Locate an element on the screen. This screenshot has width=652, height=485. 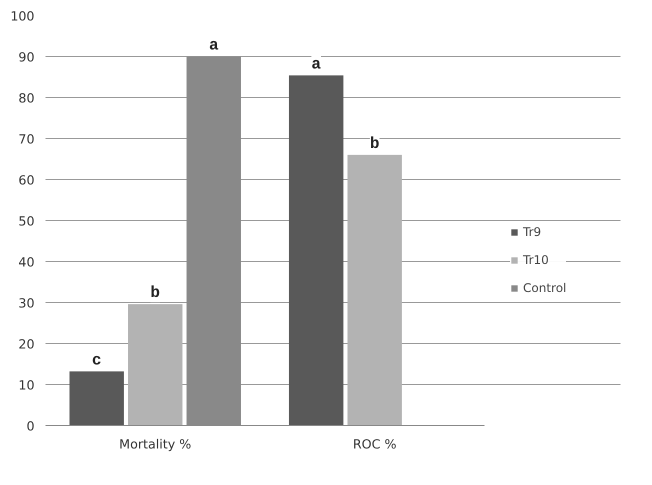
y-tick-label: 80 is located at coordinates (26, 98).